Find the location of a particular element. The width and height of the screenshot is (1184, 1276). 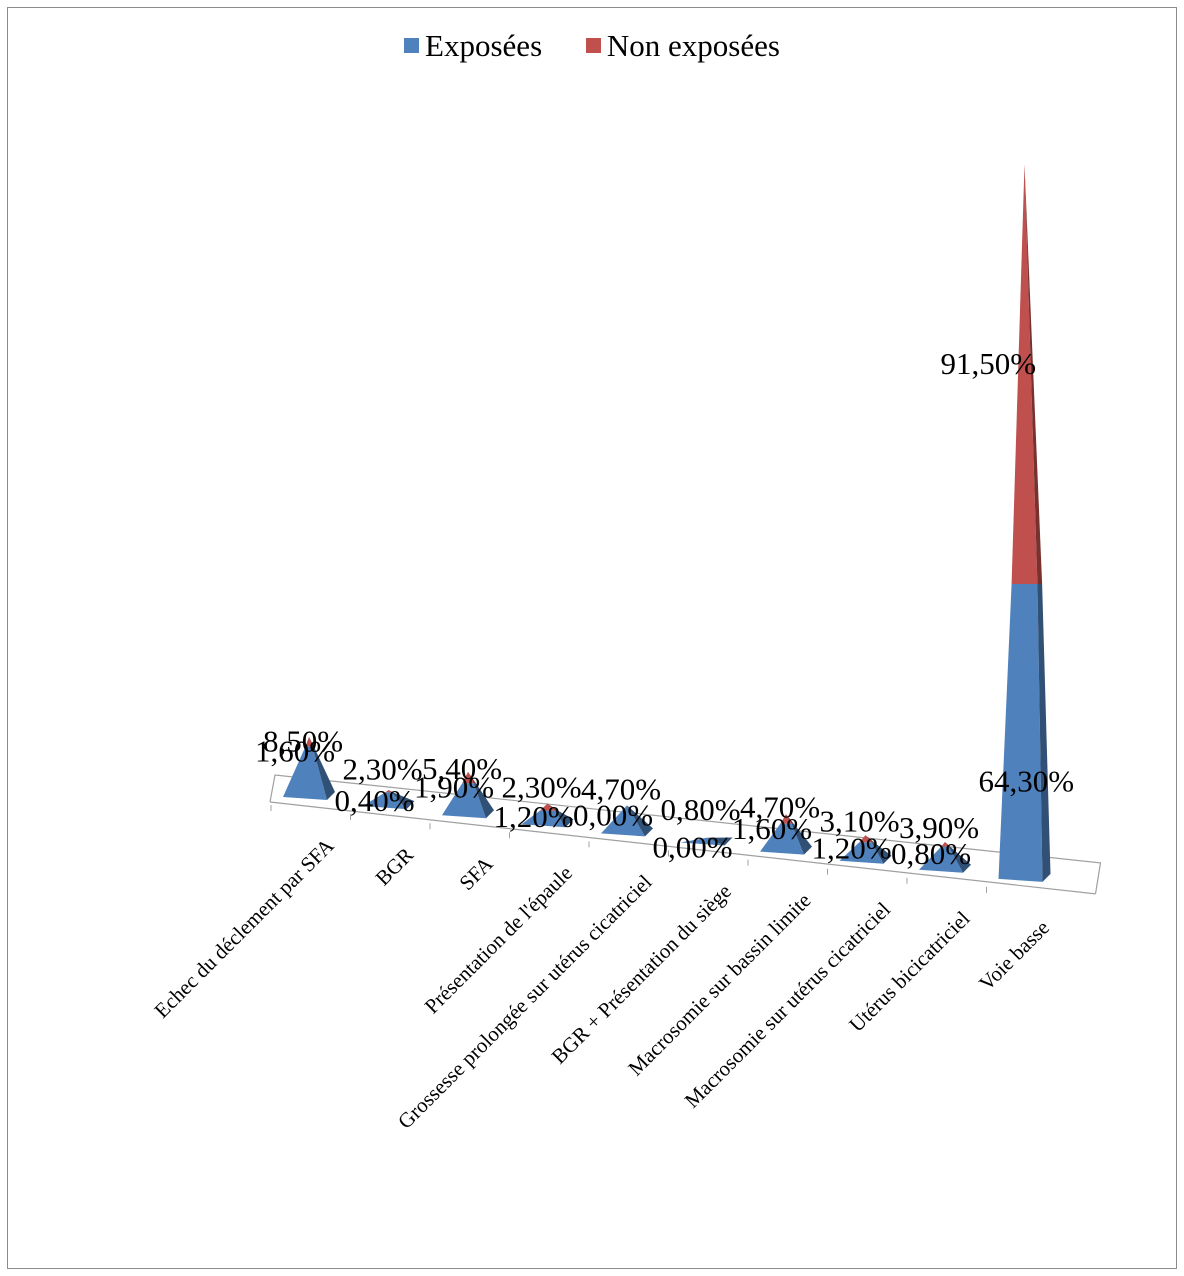

data-label-exposees-6: 0,80% is located at coordinates (701, 809).